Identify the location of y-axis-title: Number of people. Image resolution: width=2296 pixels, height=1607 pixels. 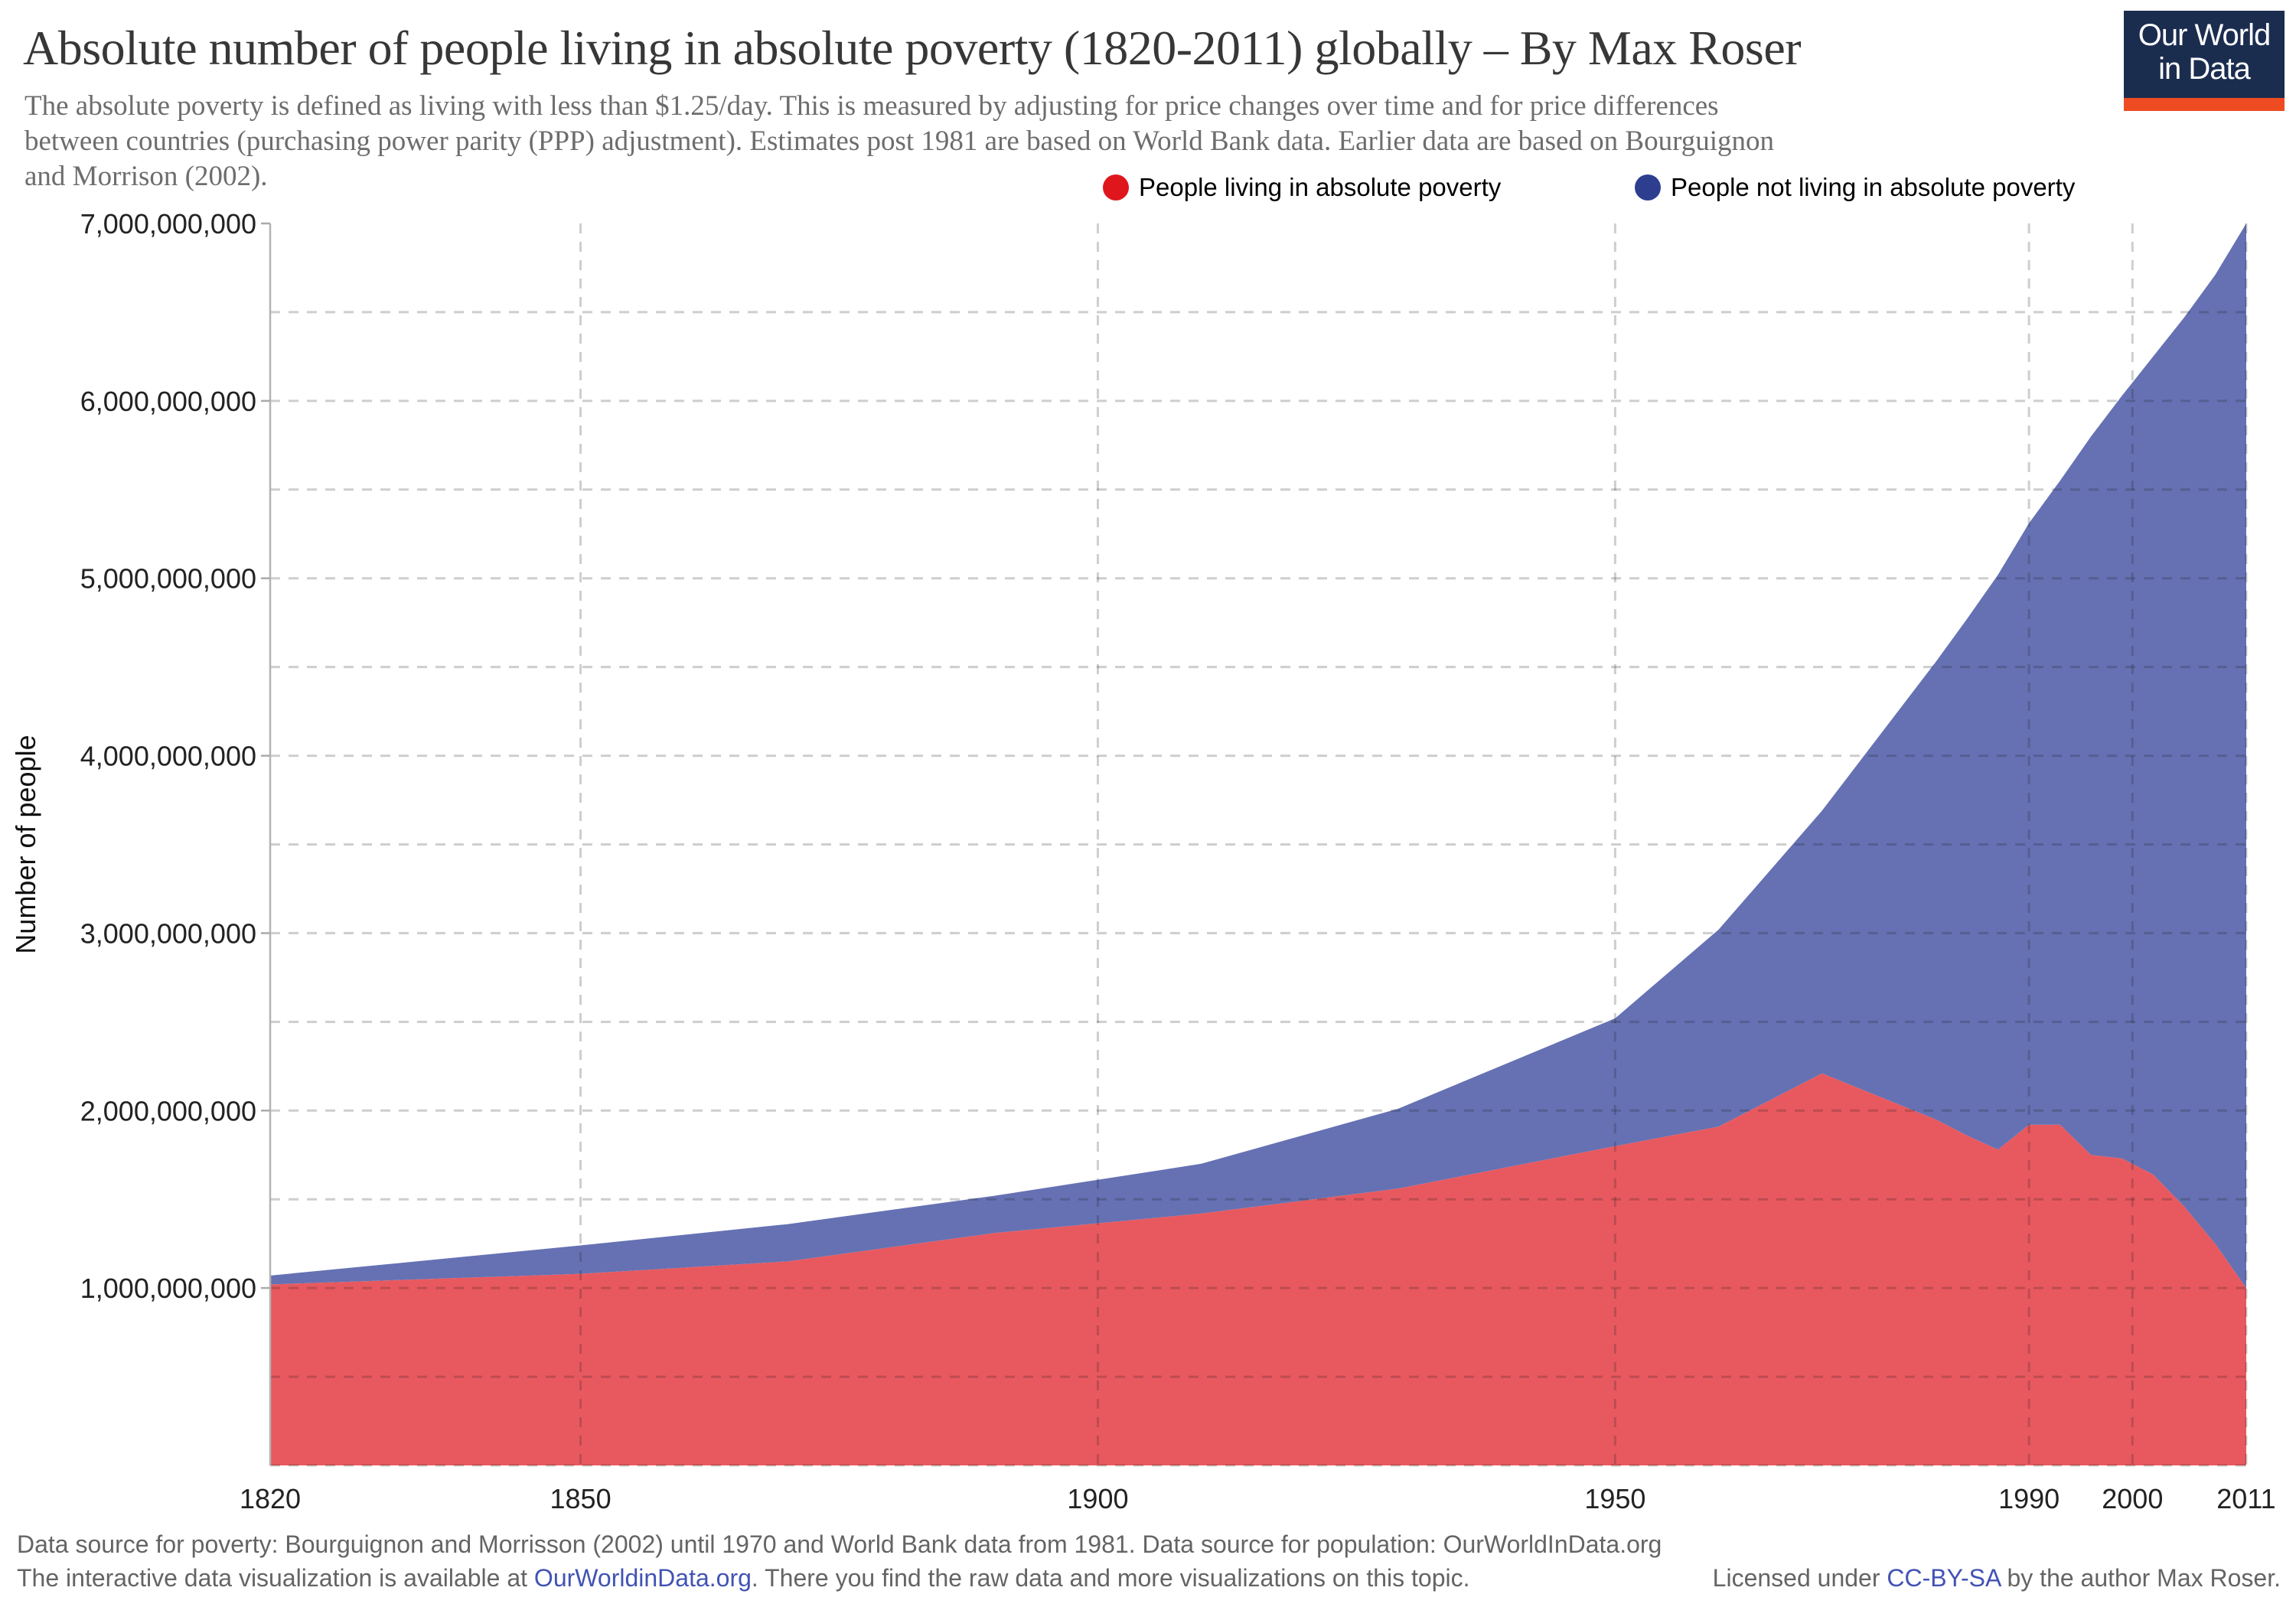
(25, 844).